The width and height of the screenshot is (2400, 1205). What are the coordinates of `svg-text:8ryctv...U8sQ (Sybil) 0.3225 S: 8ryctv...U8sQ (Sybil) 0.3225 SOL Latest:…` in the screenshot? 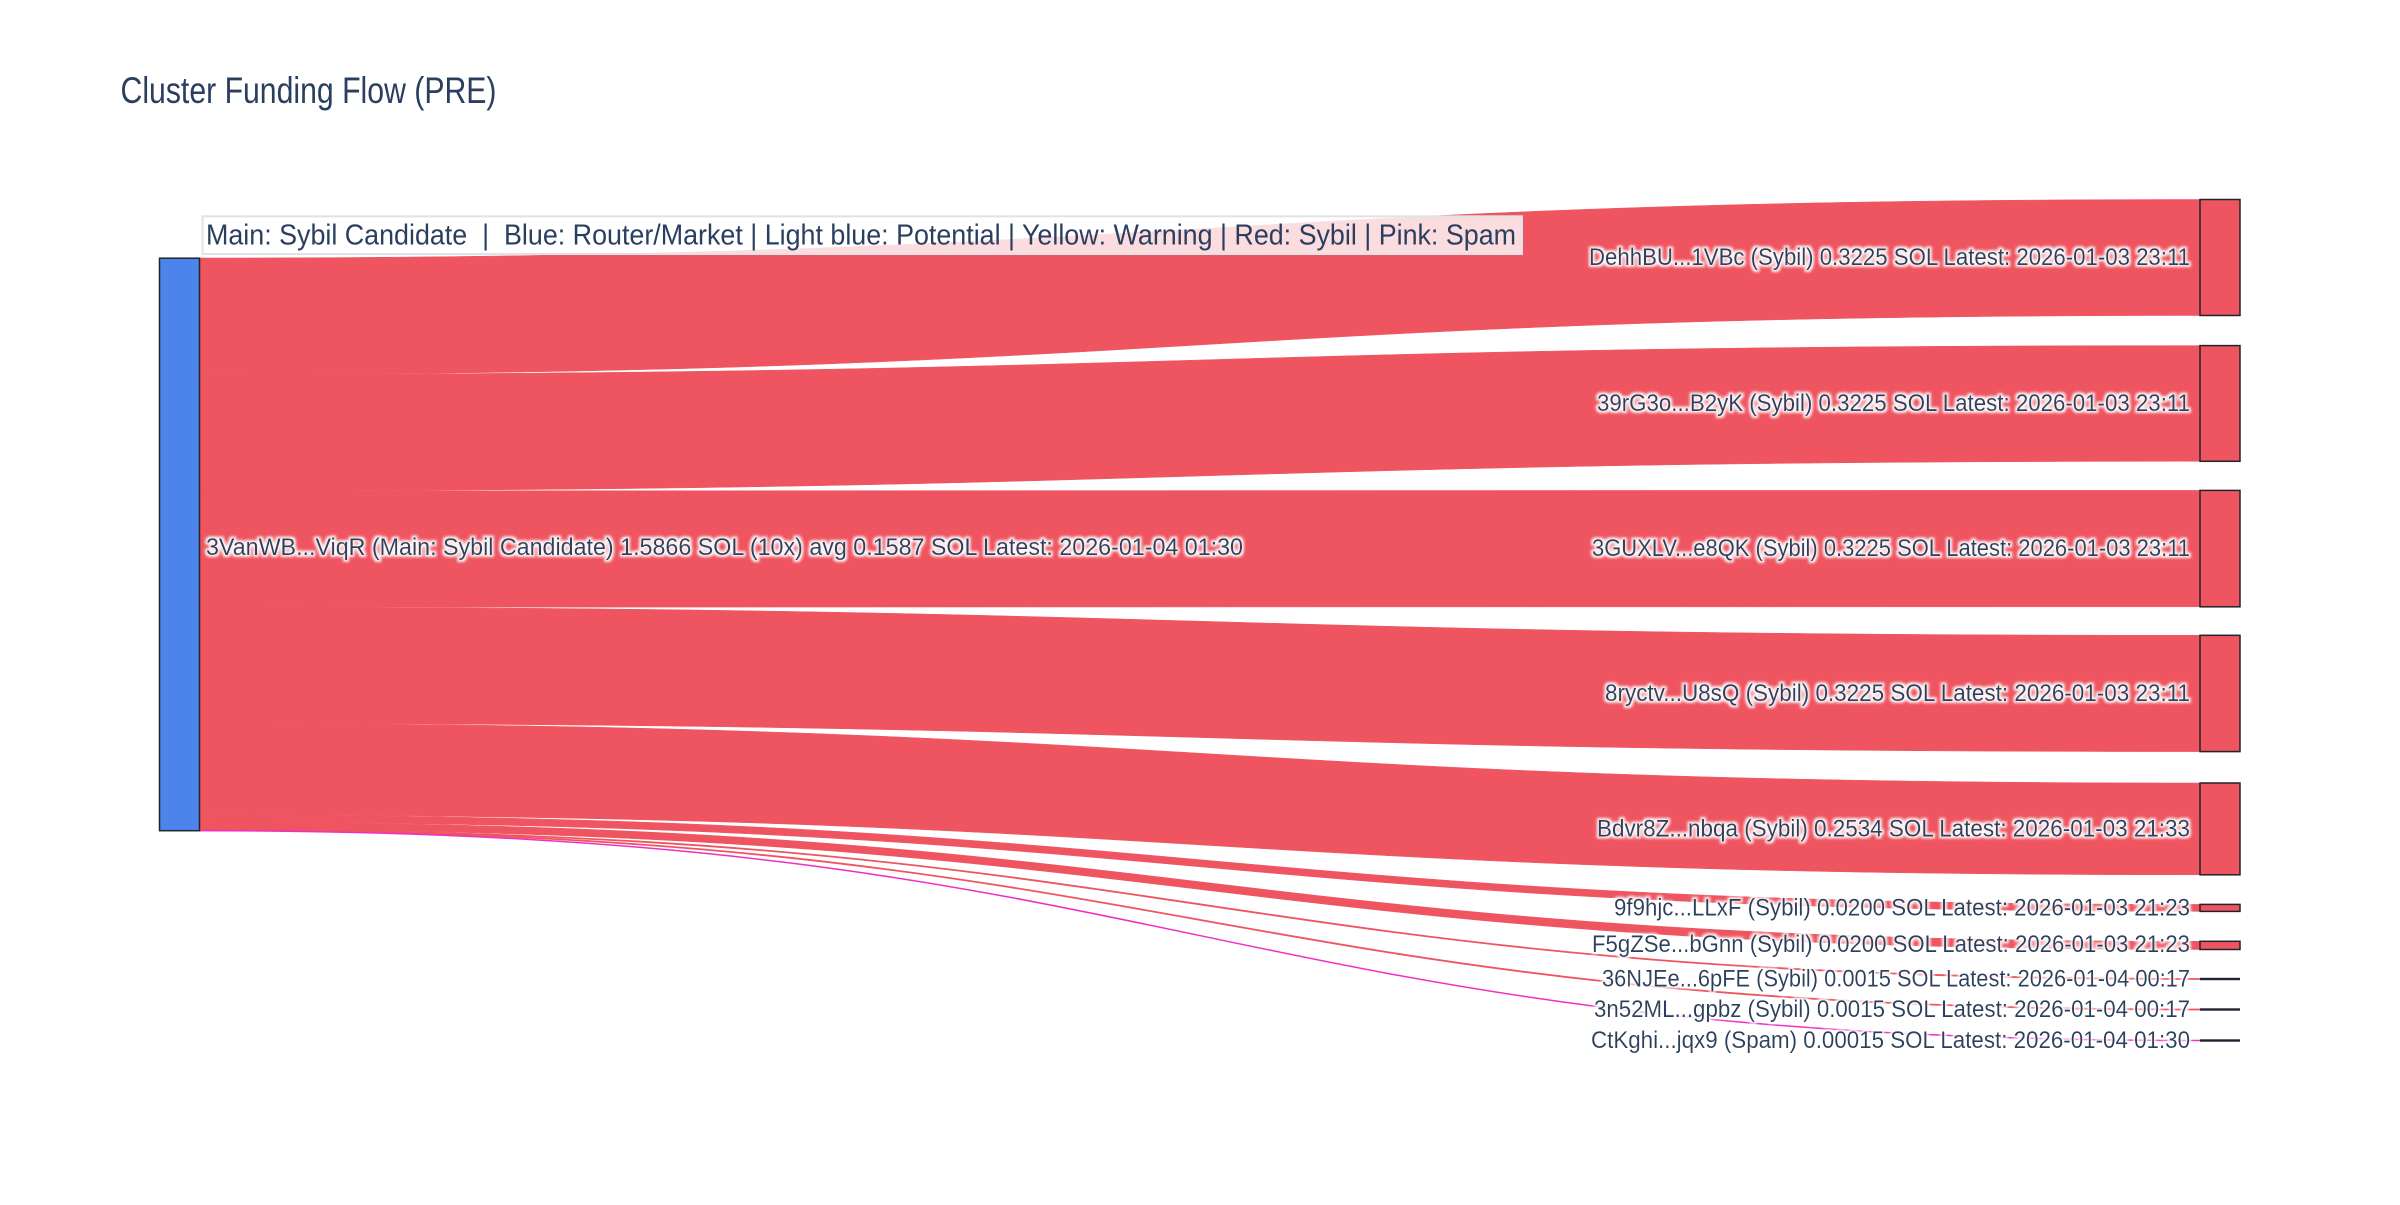 It's located at (1897, 693).